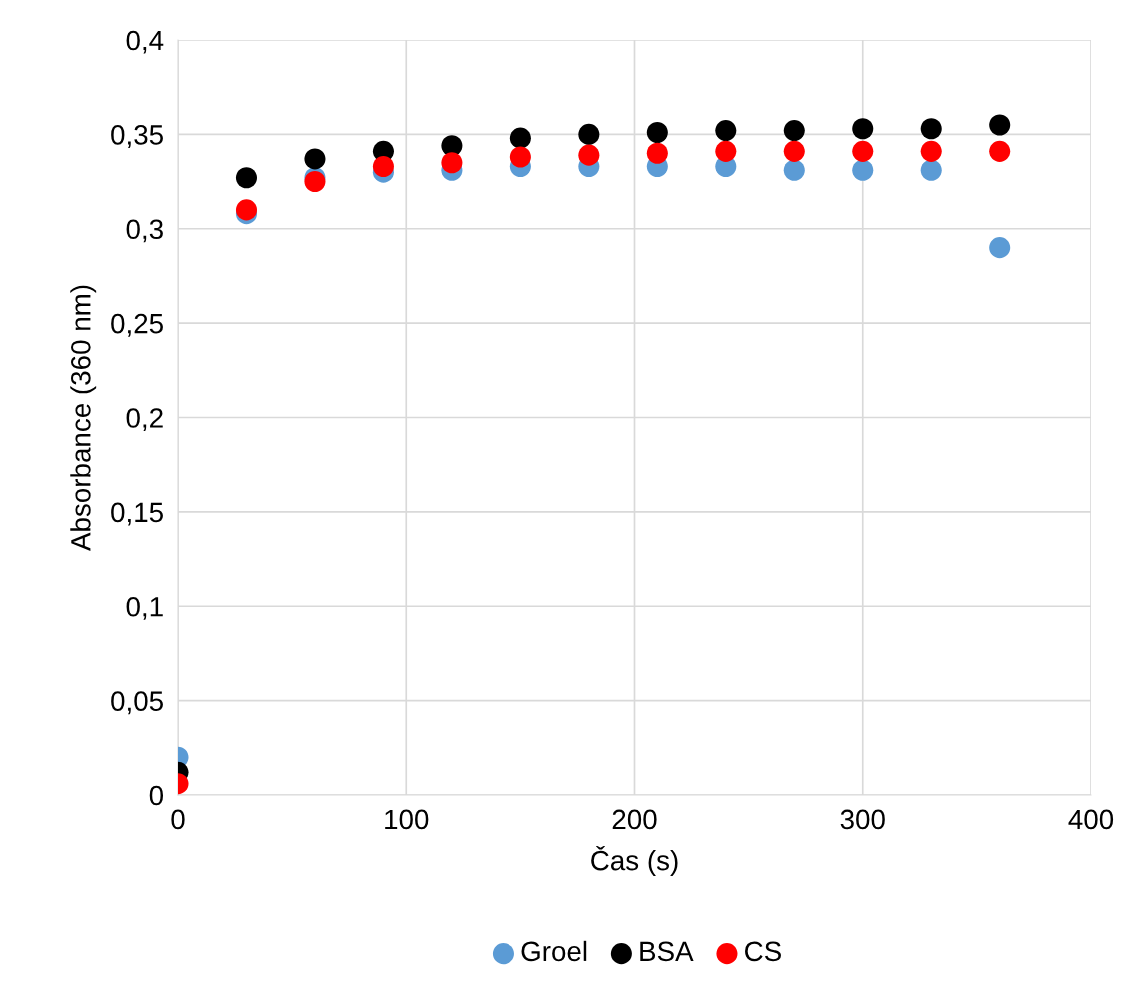  What do you see at coordinates (137, 136) in the screenshot?
I see `y-tick-label: 0,35` at bounding box center [137, 136].